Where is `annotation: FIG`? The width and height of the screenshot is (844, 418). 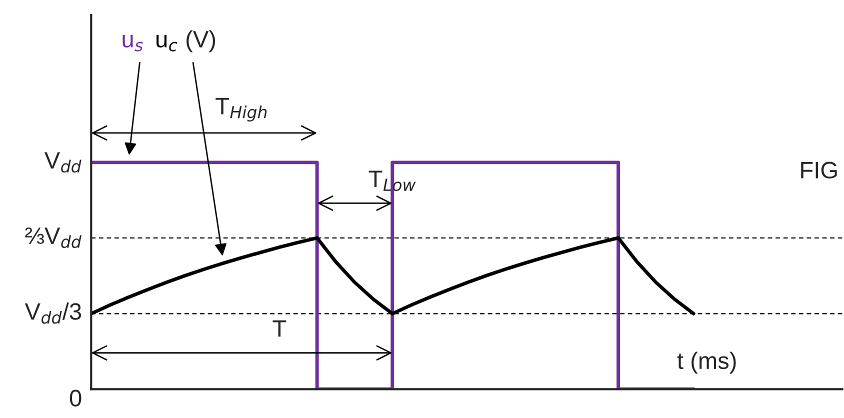 annotation: FIG is located at coordinates (819, 170).